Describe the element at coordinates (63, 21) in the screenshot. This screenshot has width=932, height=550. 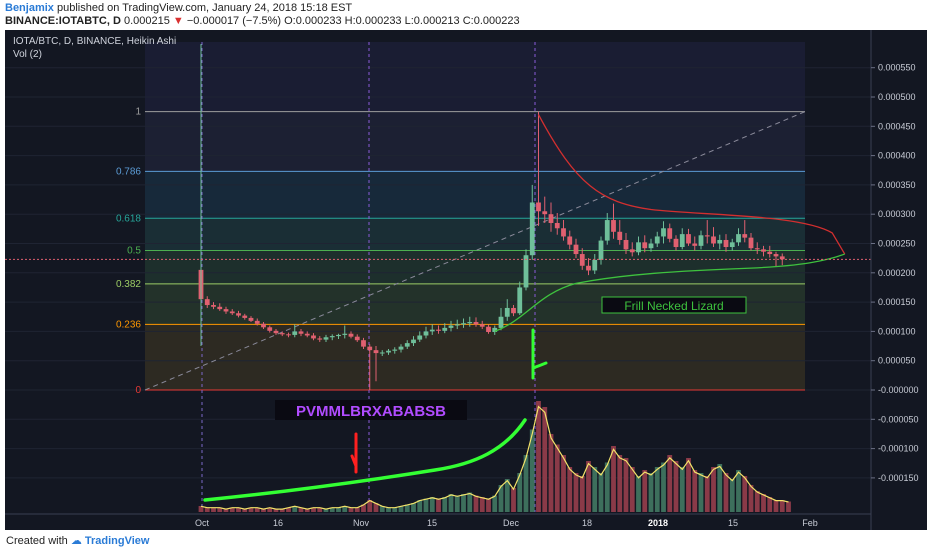
I see `symbol-name: BINANCE:IOTABTC, D` at that location.